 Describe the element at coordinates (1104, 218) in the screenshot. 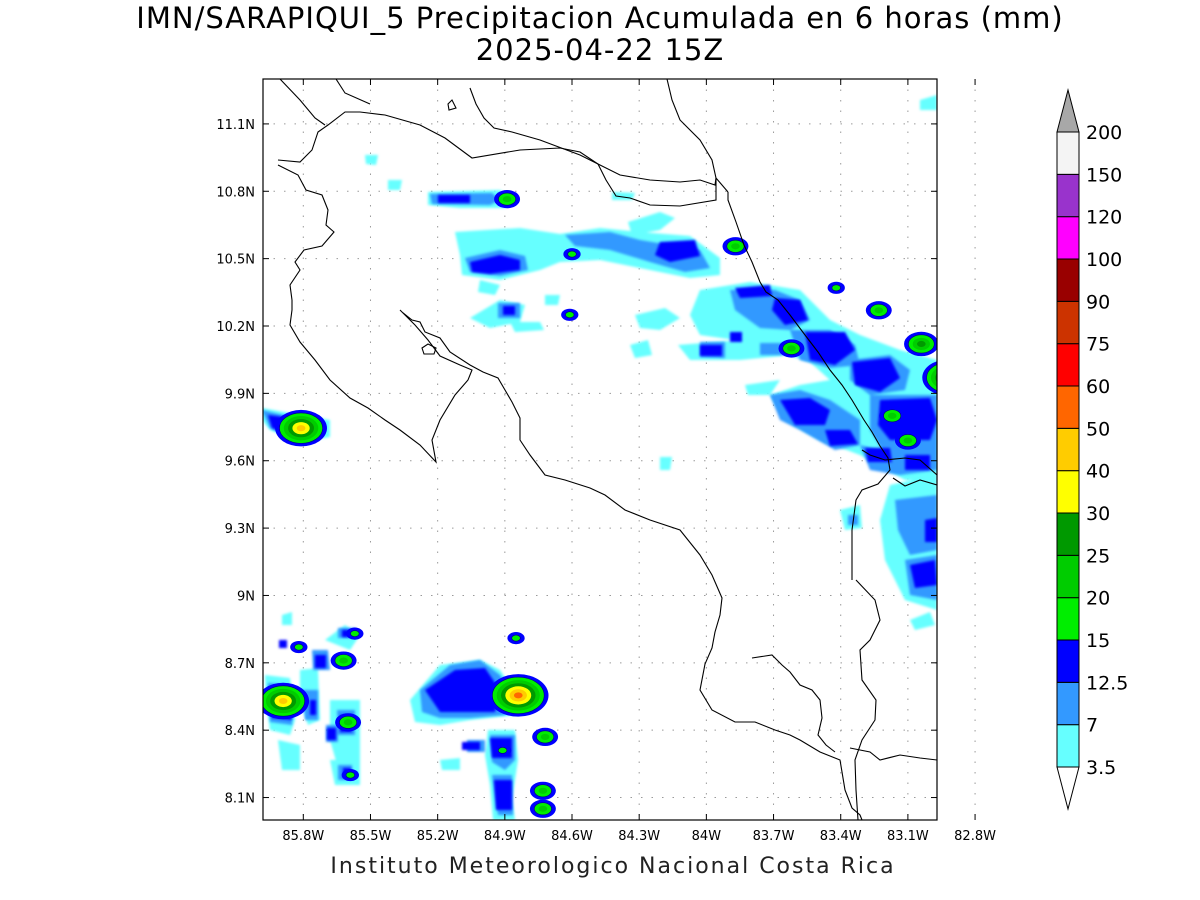

I see `colorbar-label: 120` at that location.